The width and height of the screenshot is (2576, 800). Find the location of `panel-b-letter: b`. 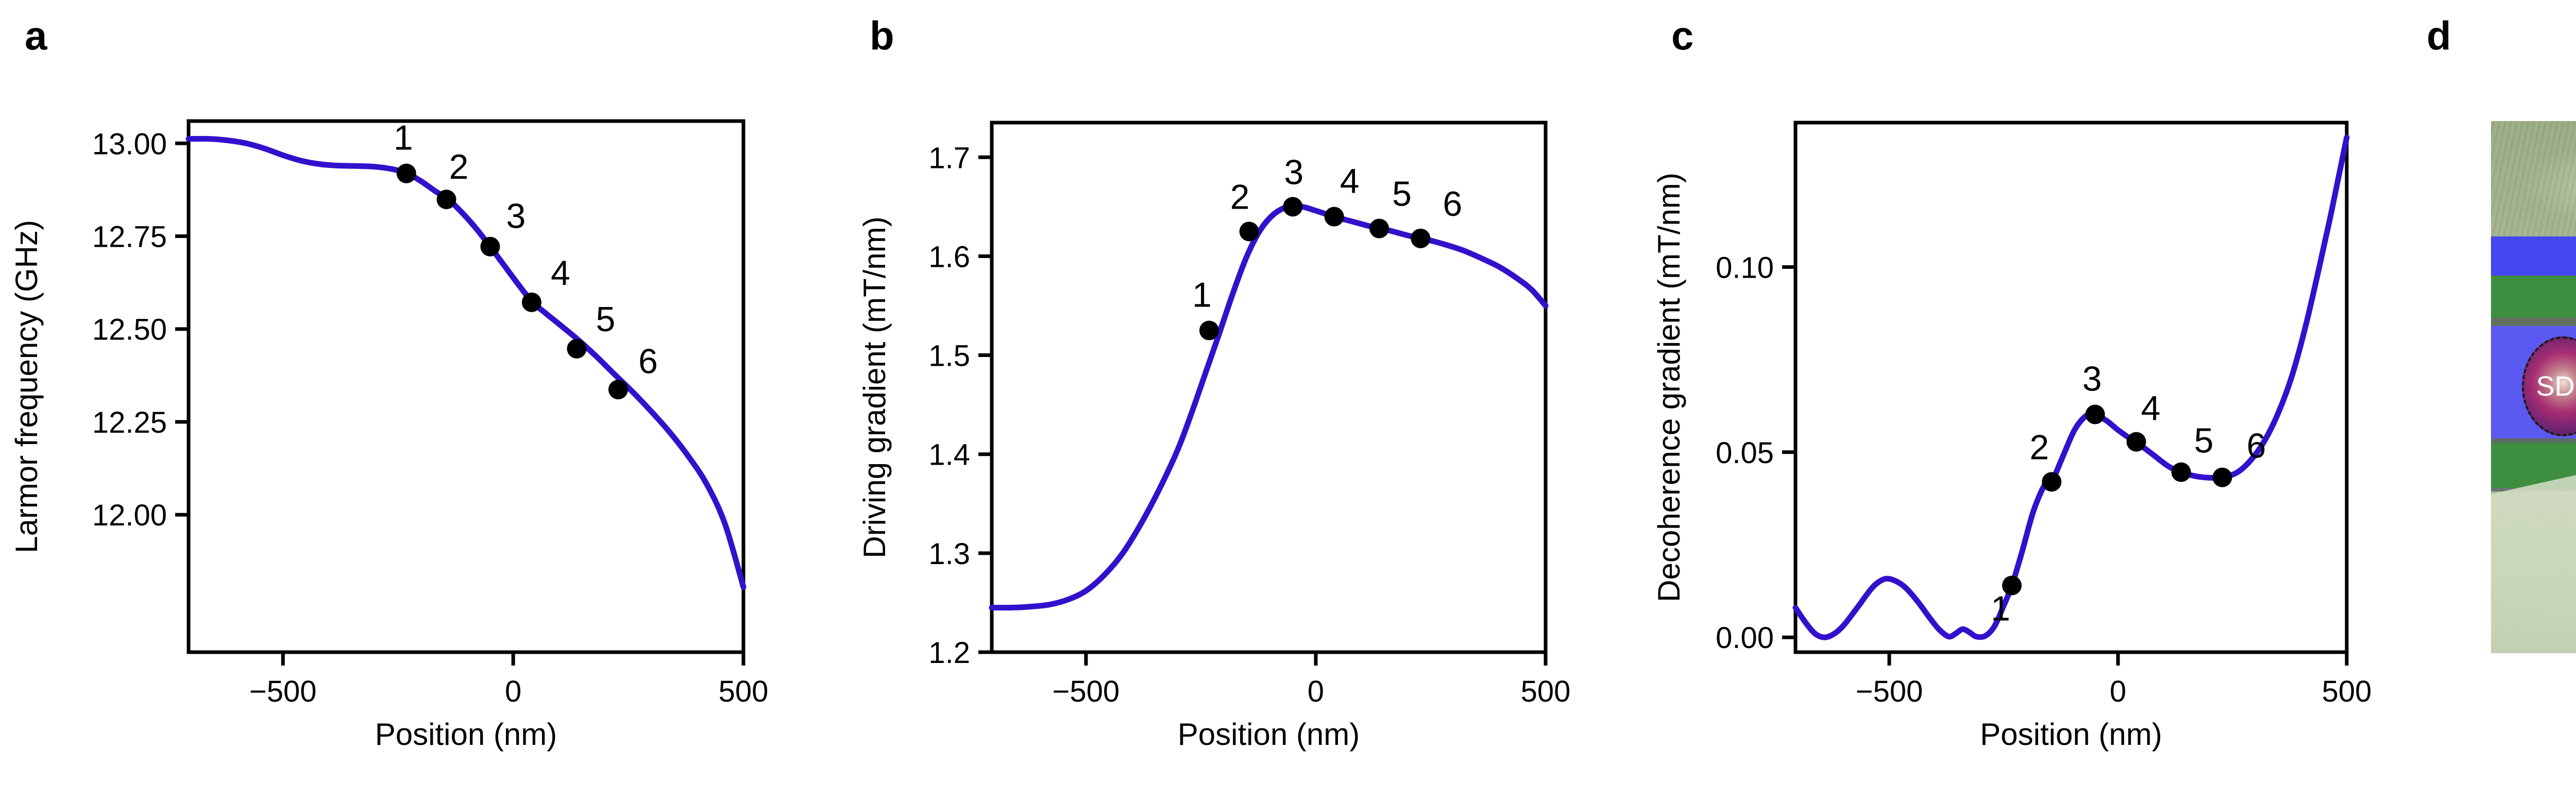

panel-b-letter: b is located at coordinates (882, 35).